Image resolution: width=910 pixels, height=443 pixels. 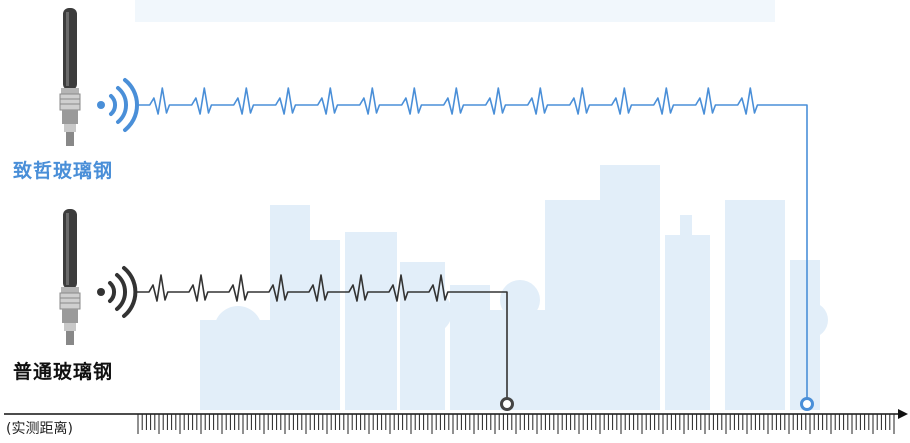 I want to click on premium-range-marker, so click(x=807, y=404).